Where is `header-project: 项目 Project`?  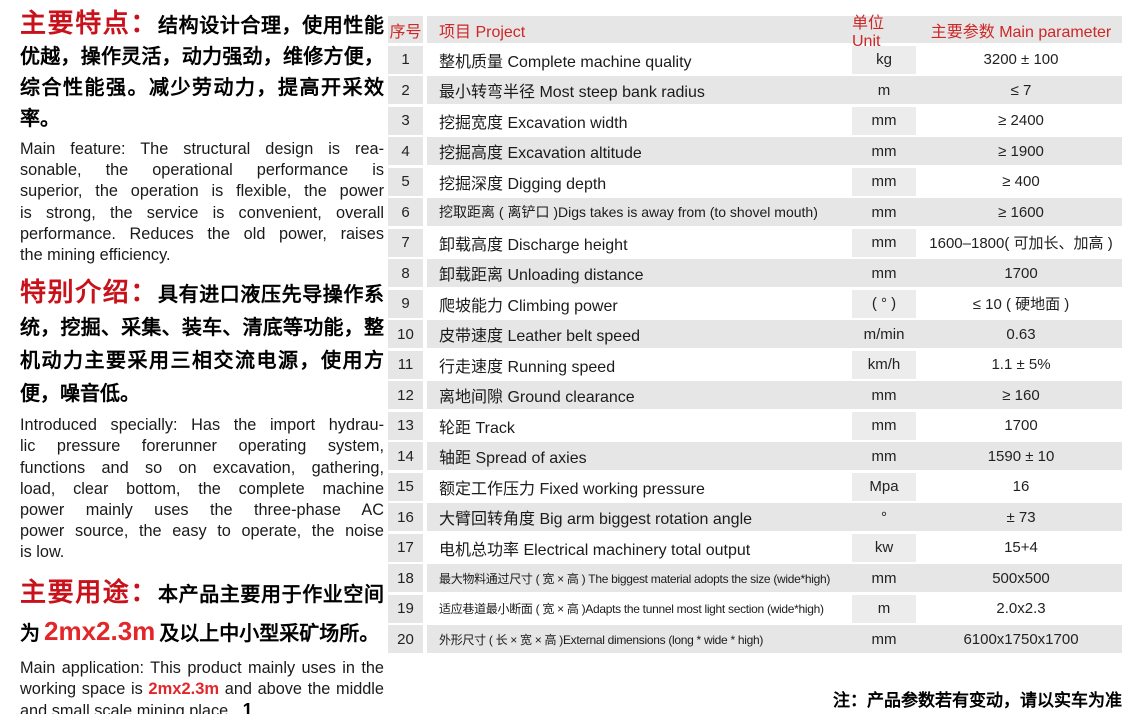 header-project: 项目 Project is located at coordinates (482, 32).